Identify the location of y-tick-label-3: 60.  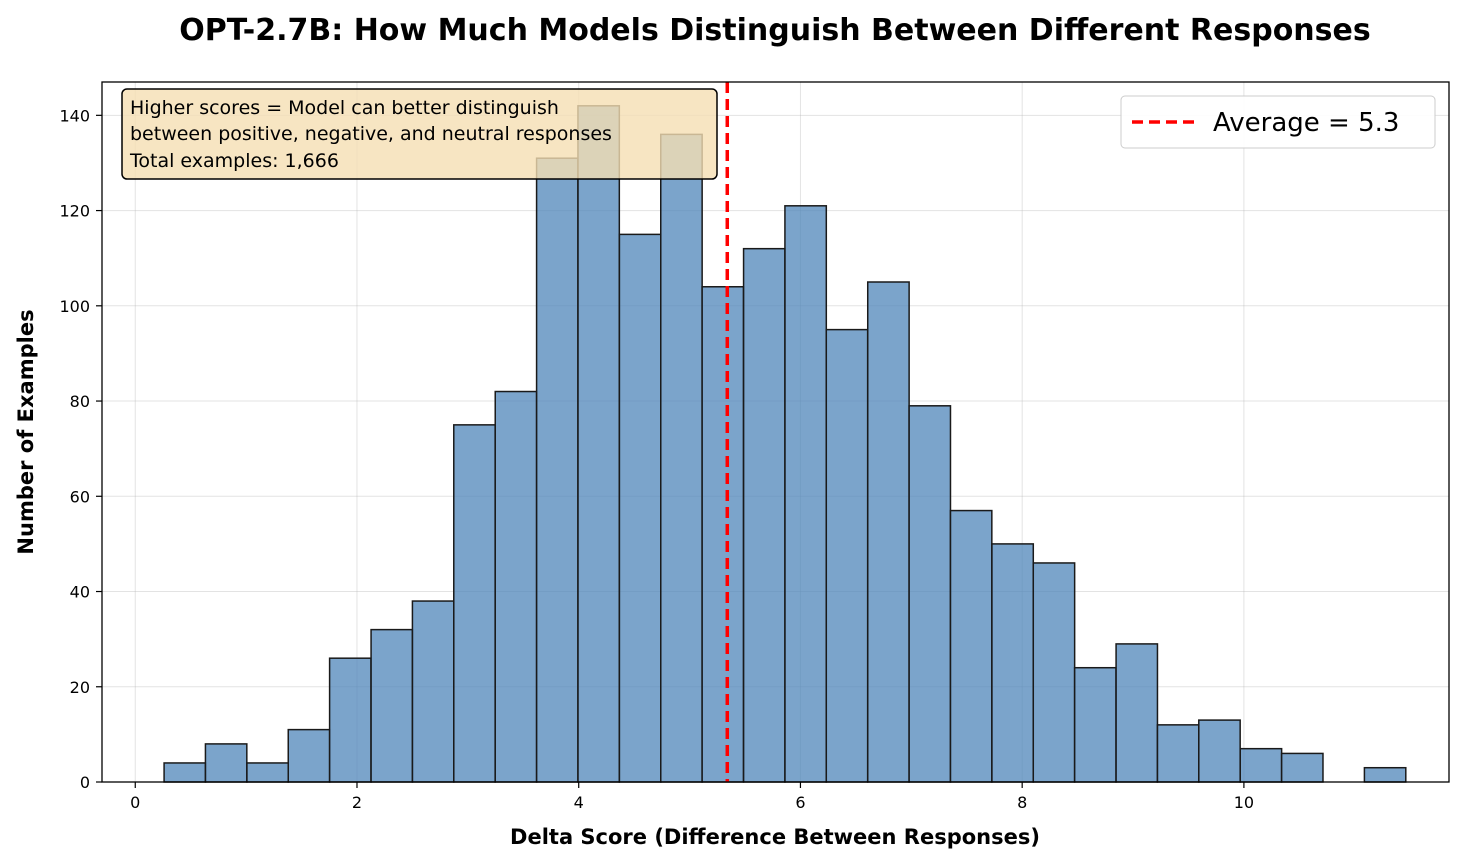
(80, 496).